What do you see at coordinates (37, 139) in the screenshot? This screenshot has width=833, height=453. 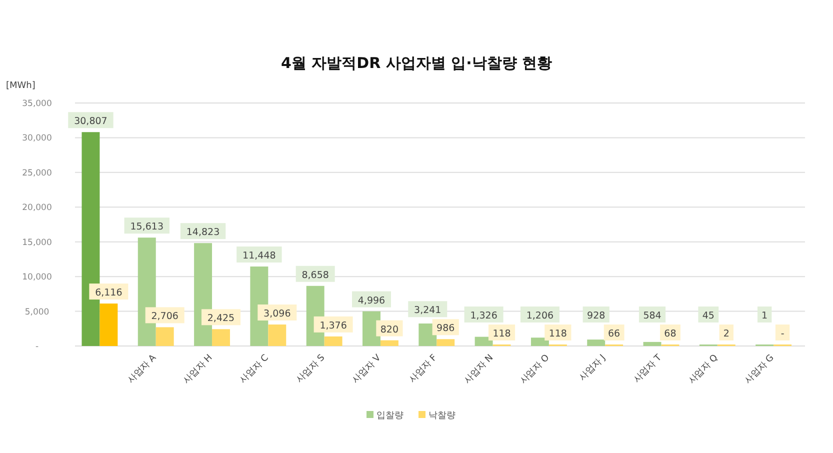 I see `y-tick-label: 30,000` at bounding box center [37, 139].